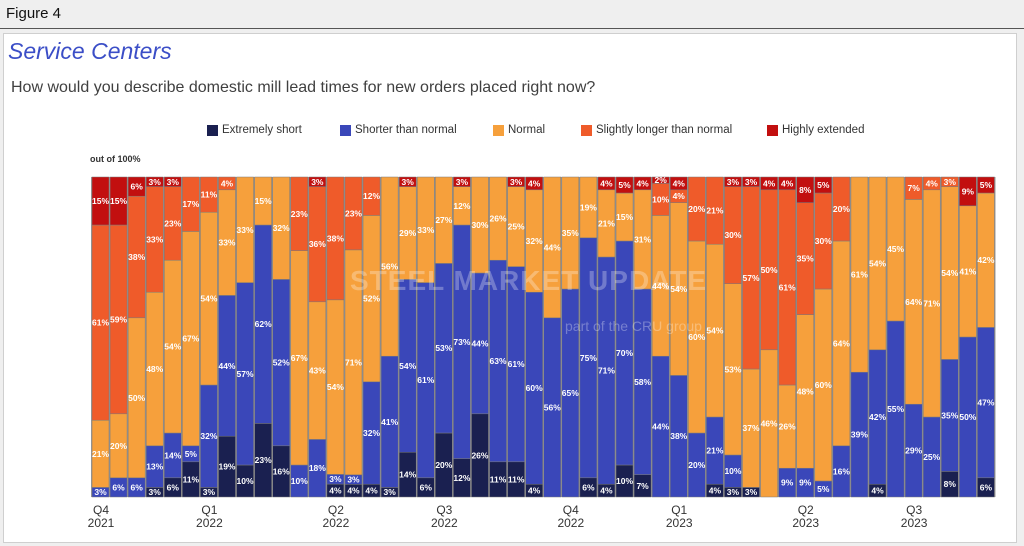 The height and width of the screenshot is (546, 1024). I want to click on x-tick-label: Q3 2023, so click(914, 517).